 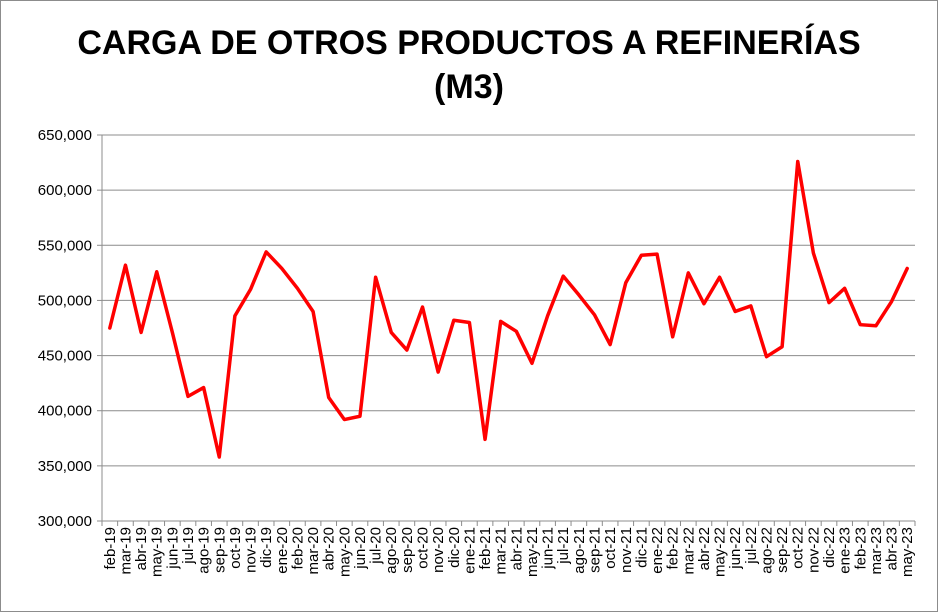 I want to click on x-tick-label: mar-20, so click(x=313, y=551).